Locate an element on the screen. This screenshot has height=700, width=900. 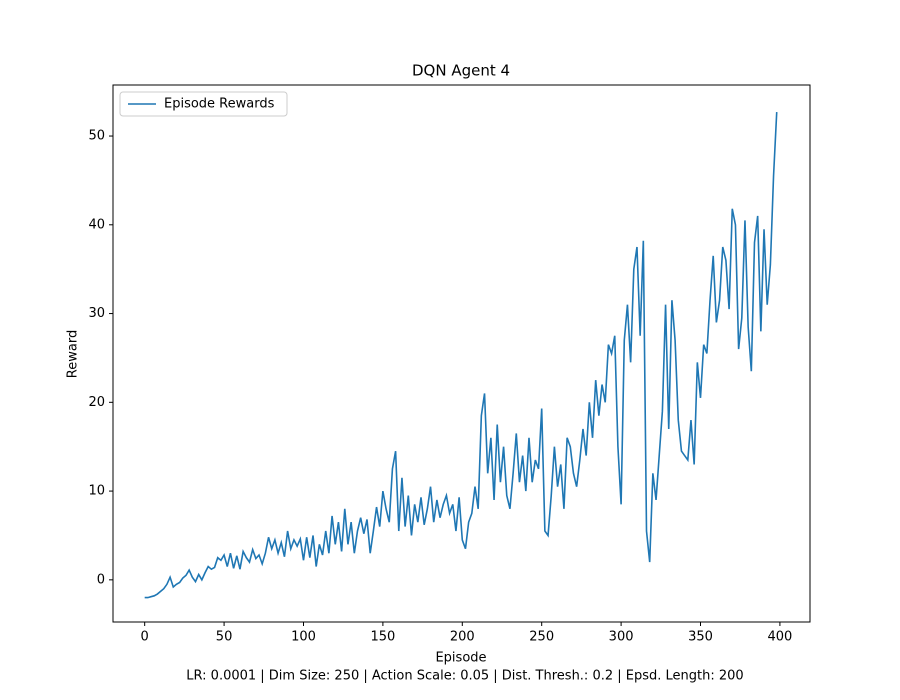
y-tick-label: 30 is located at coordinates (96, 313).